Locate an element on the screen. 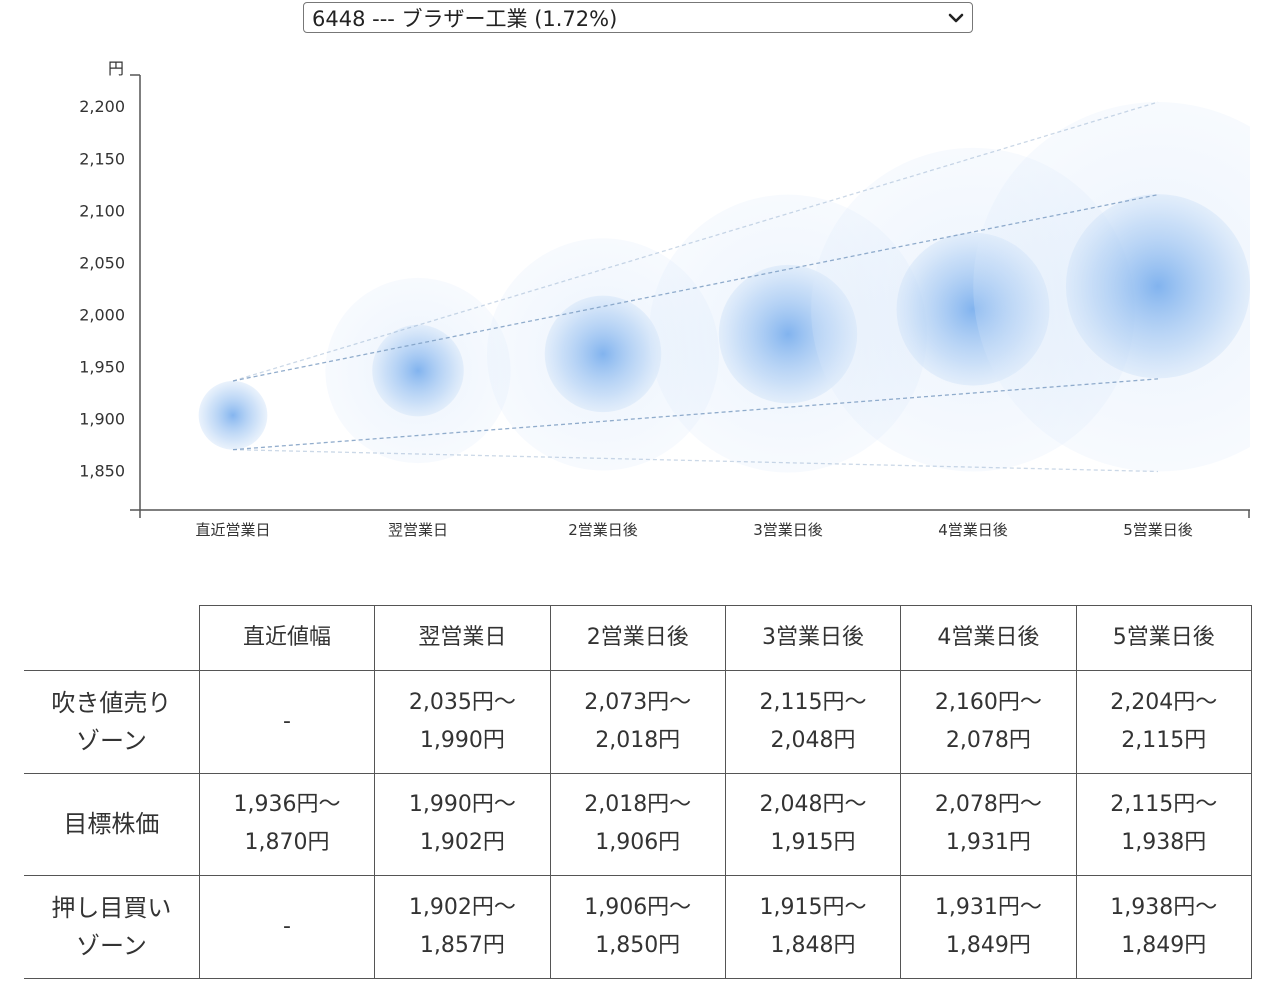 The image size is (1280, 987). row-header-target-price: 目標株価 is located at coordinates (112, 824).